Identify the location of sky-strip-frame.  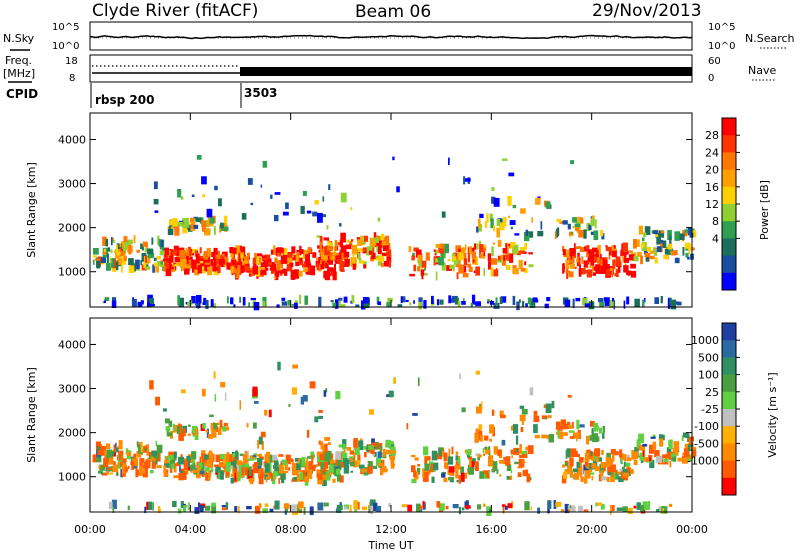
(391, 36).